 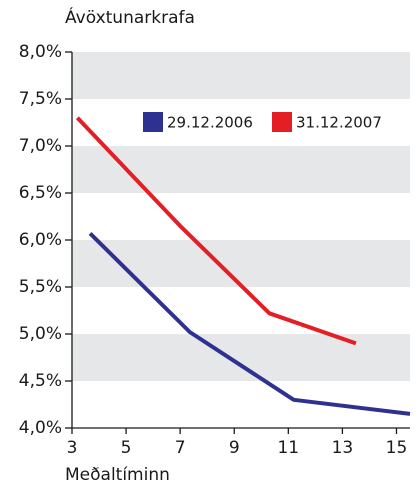 What do you see at coordinates (40, 146) in the screenshot?
I see `y-tick-label: 7,0%` at bounding box center [40, 146].